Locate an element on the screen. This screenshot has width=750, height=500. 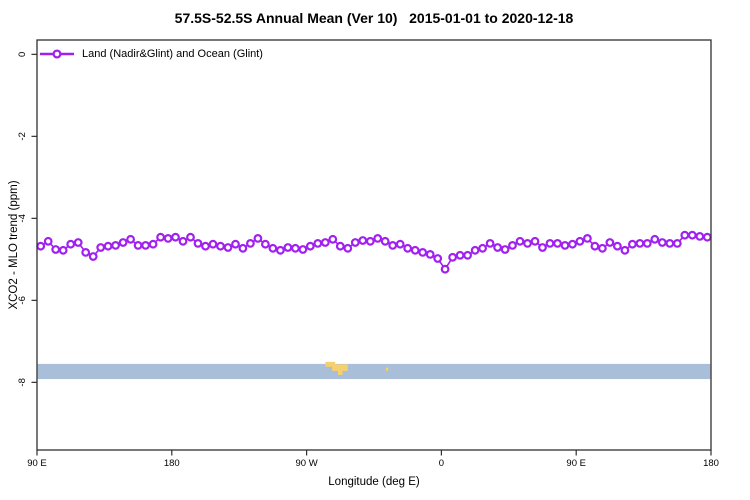
legend: Land (Nadir&Glint) and Ocean (Glint) is located at coordinates (150, 54).